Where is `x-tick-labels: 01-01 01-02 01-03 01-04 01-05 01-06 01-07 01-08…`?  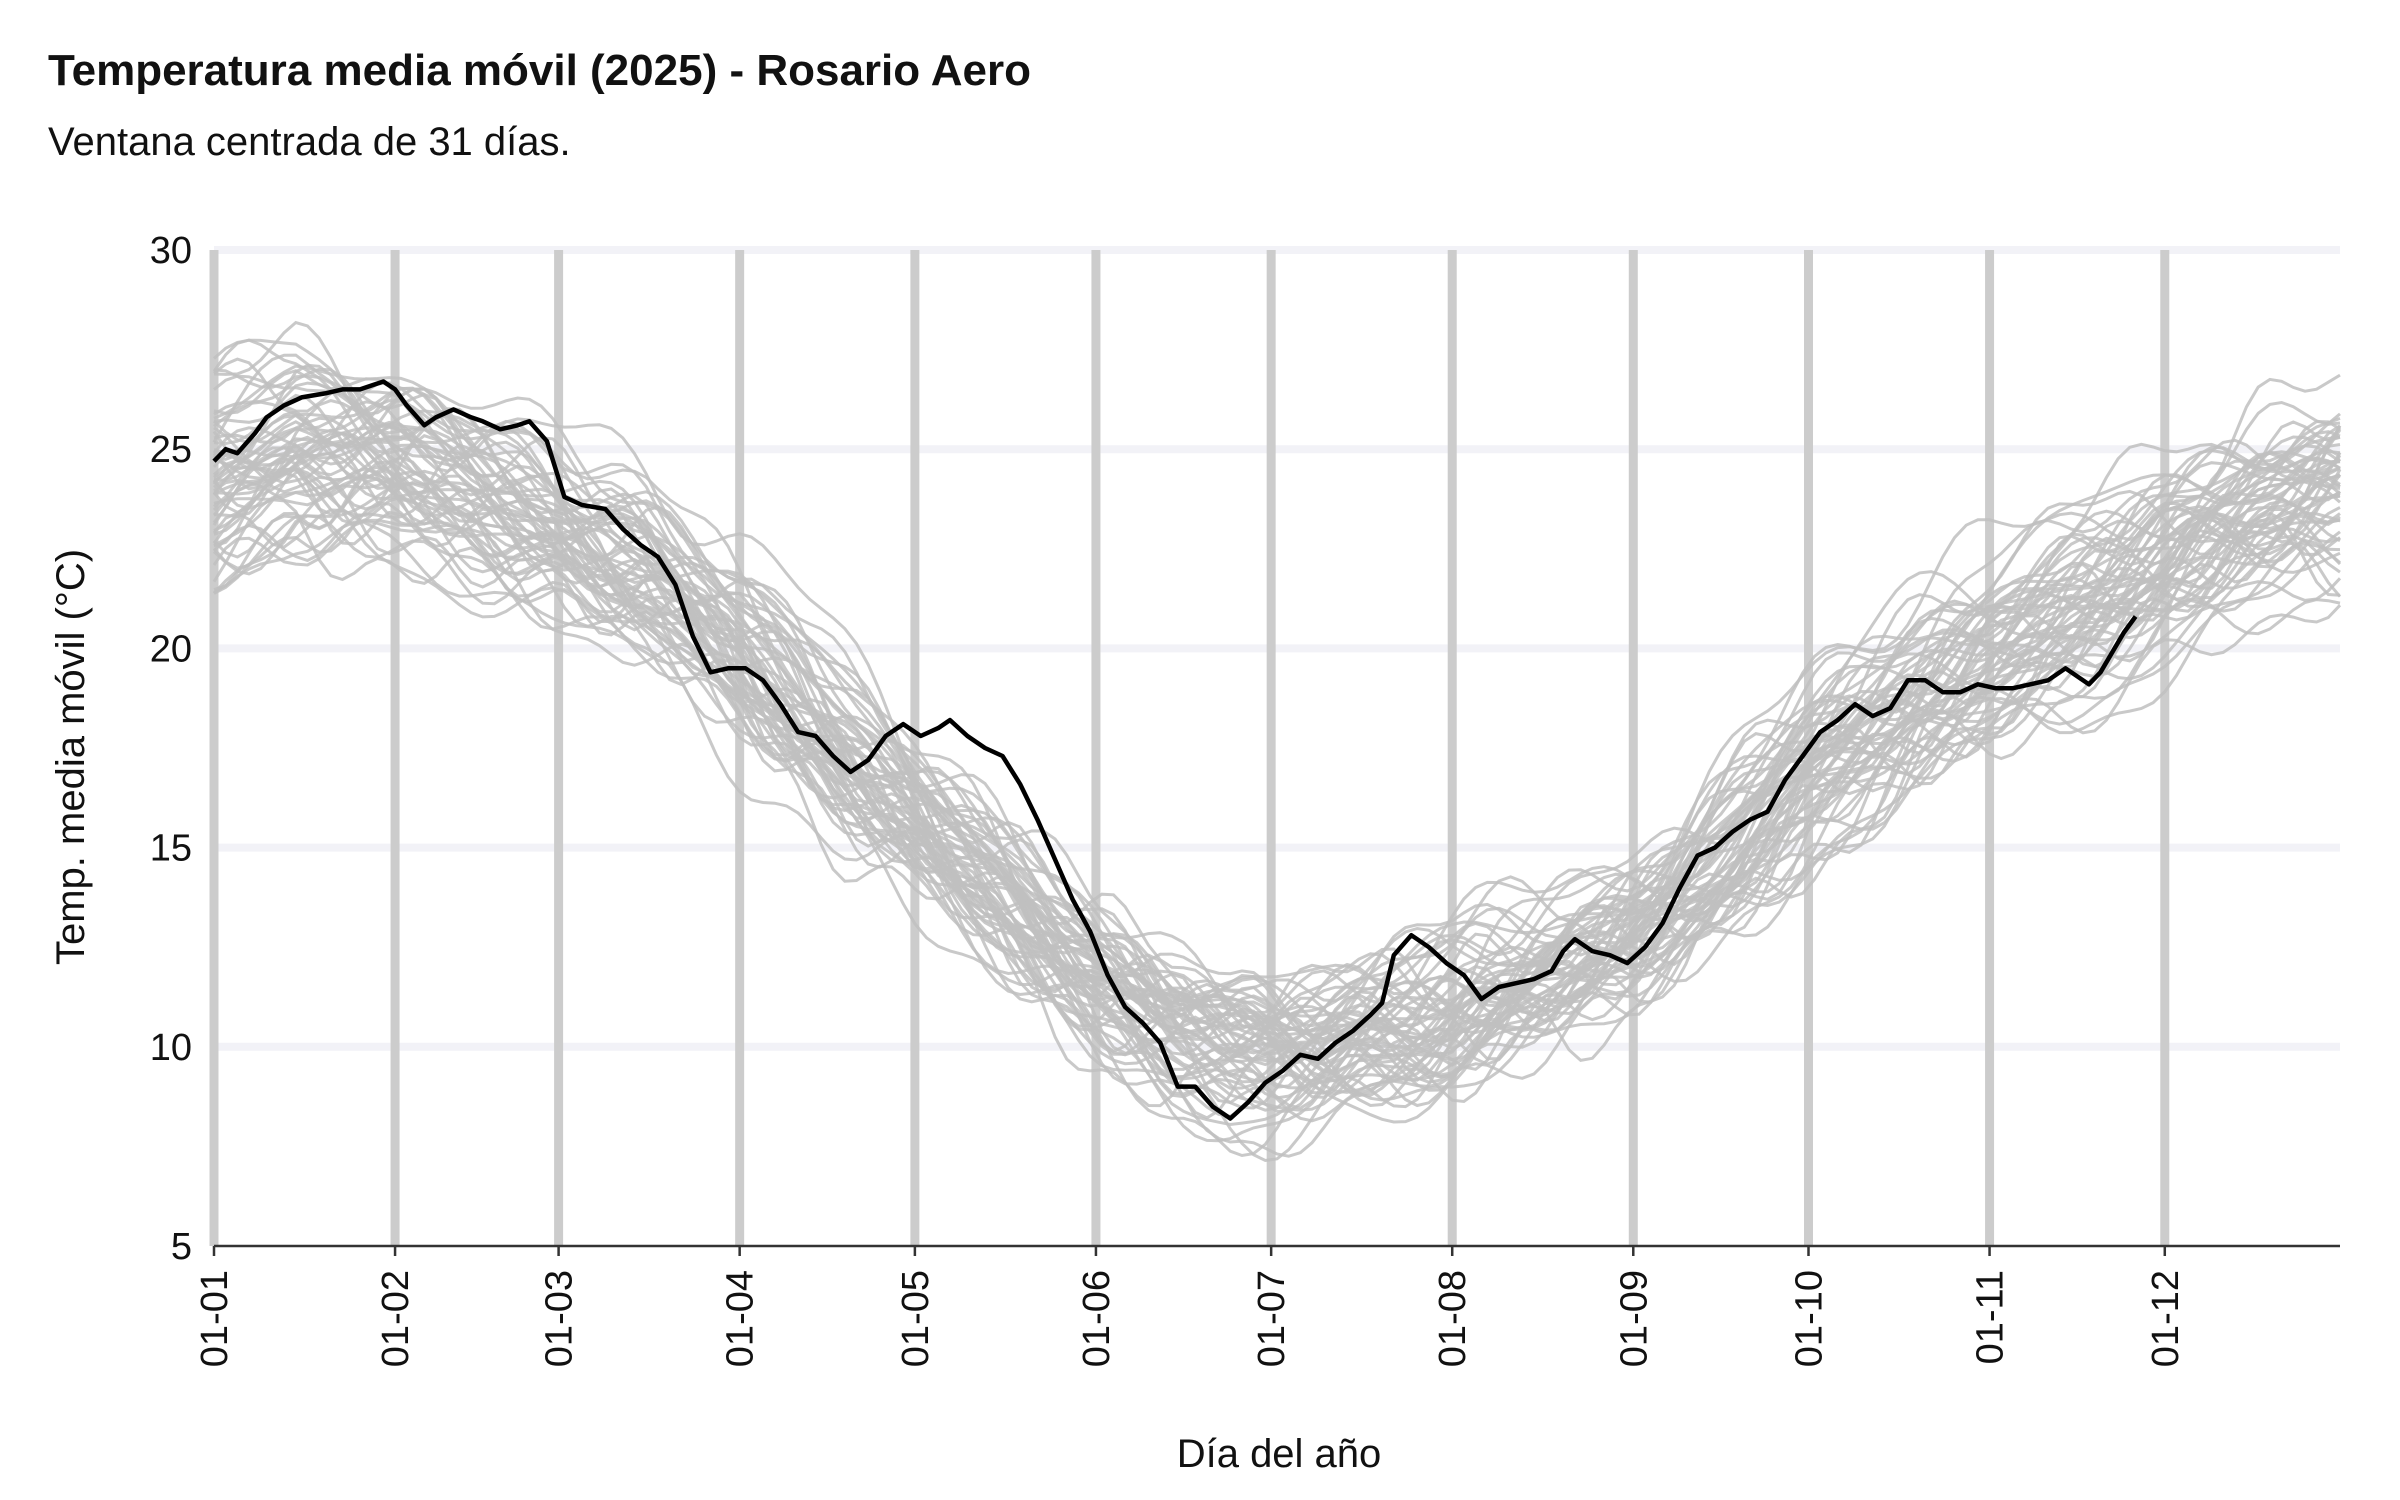
x-tick-labels: 01-01 01-02 01-03 01-04 01-05 01-06 01-07 01-08… is located at coordinates (1190, 1318).